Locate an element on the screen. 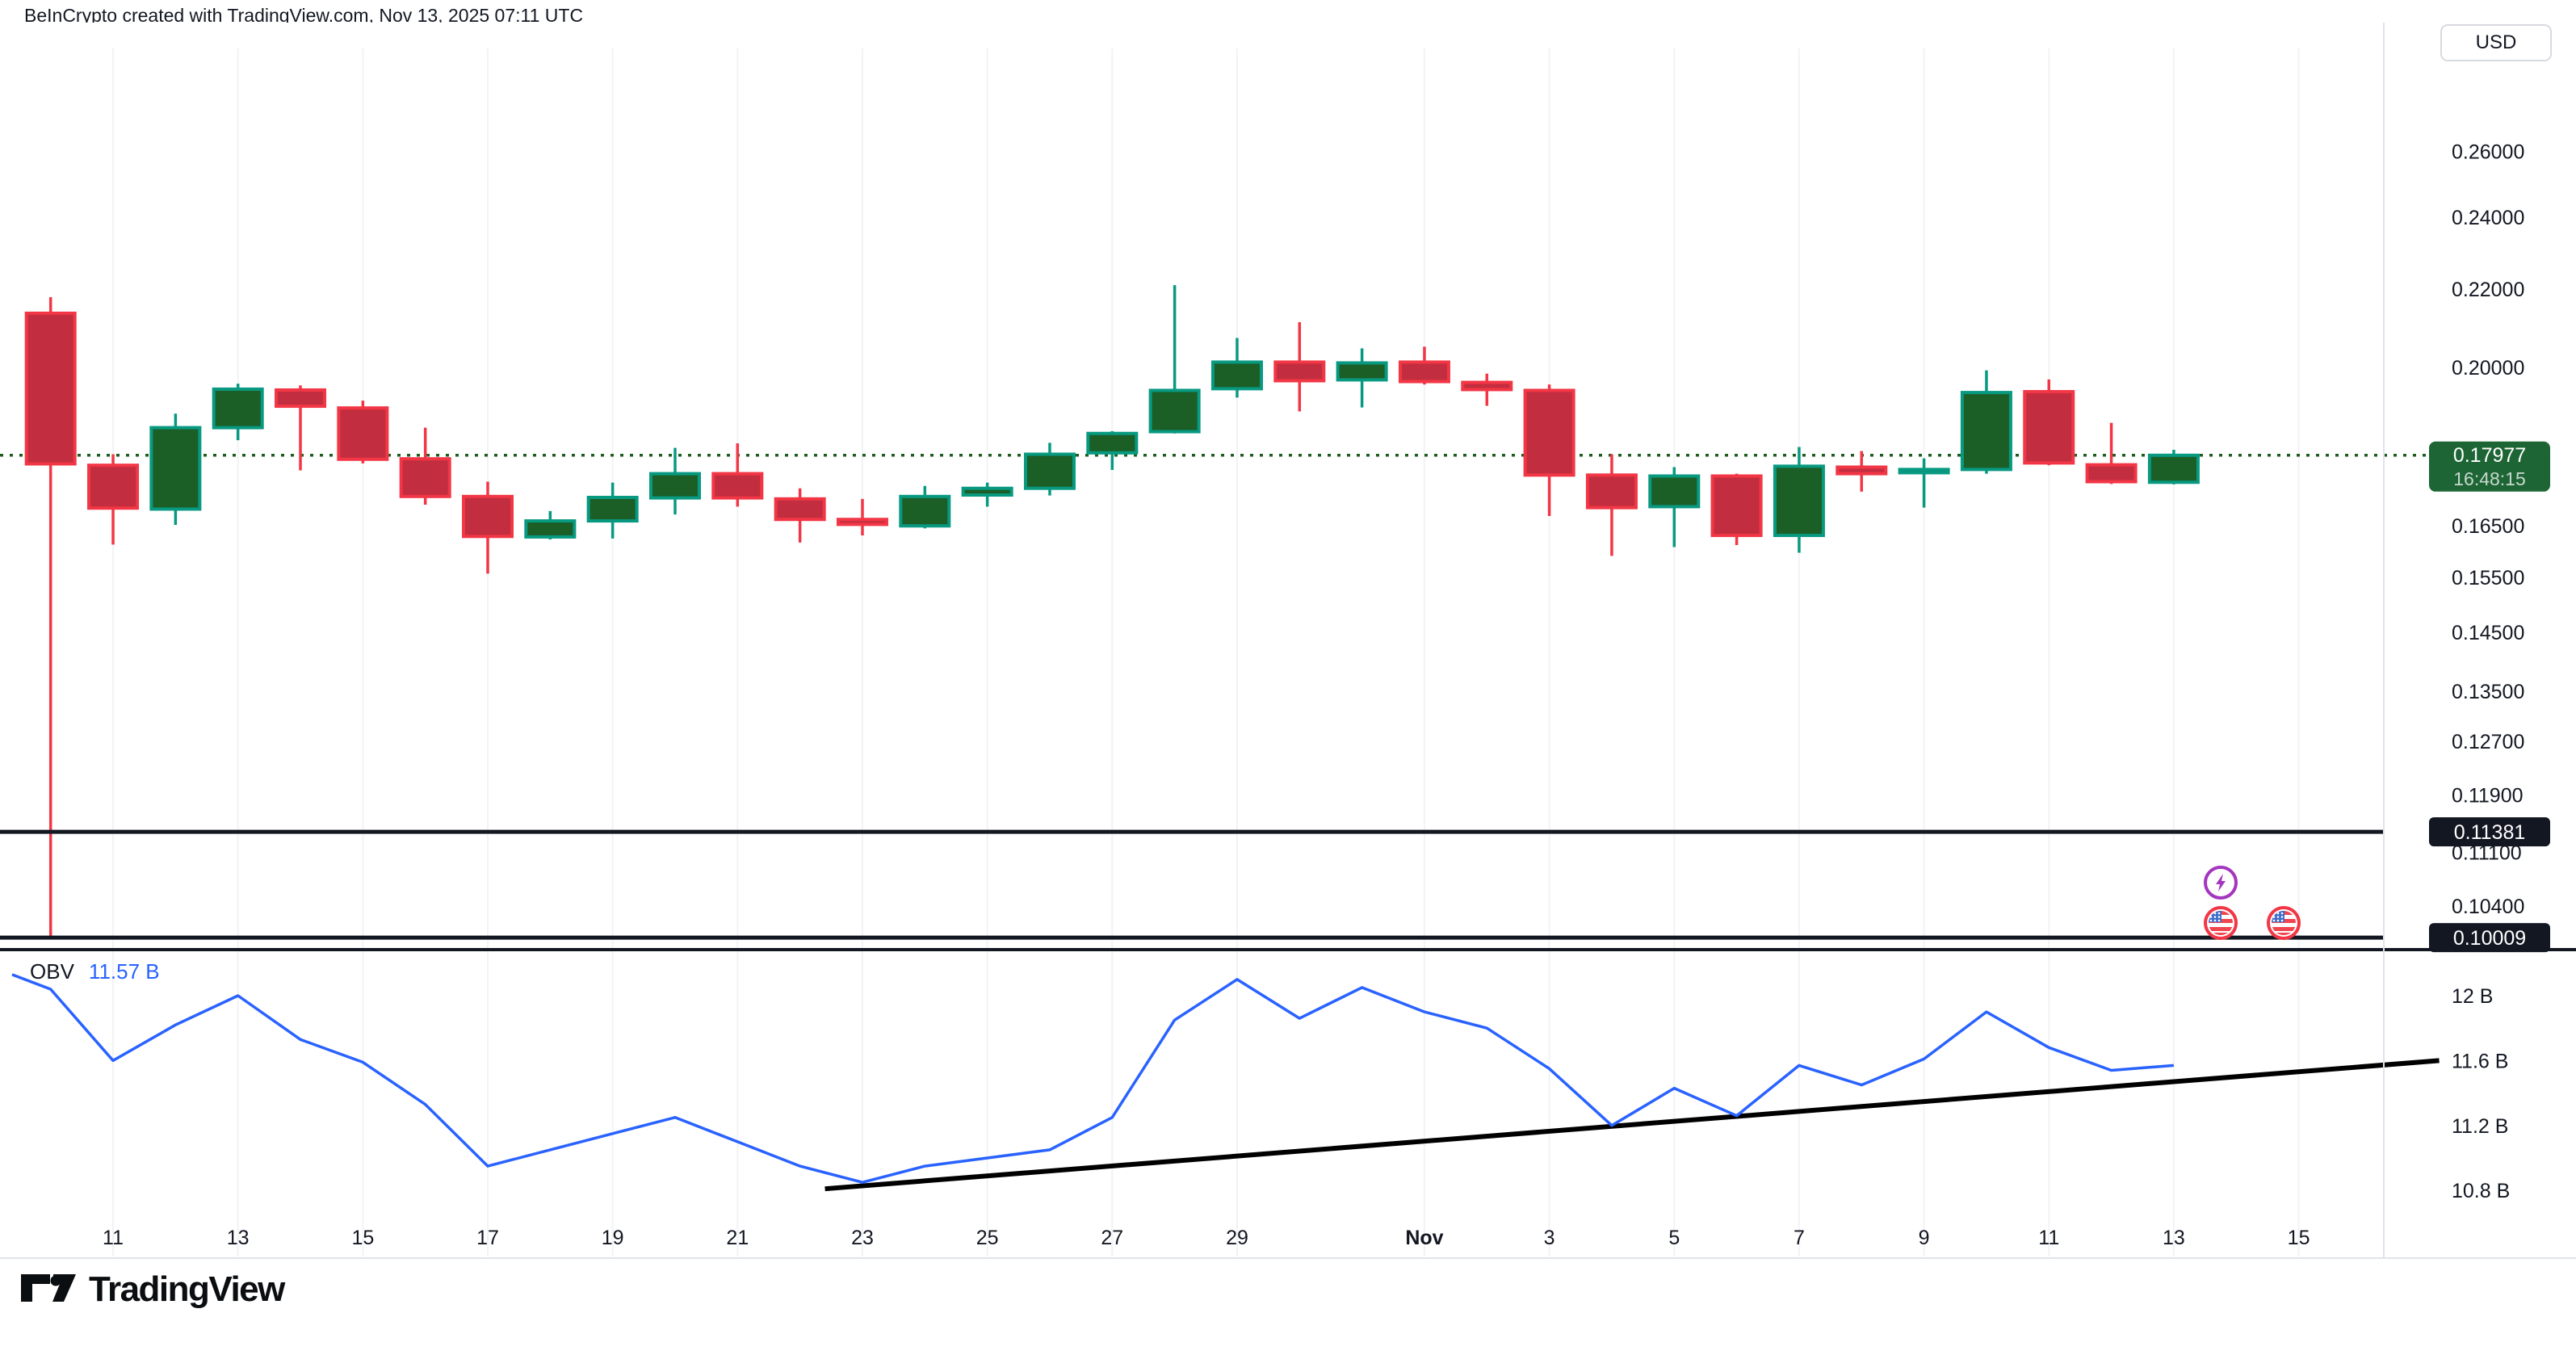 The height and width of the screenshot is (1355, 2576). price-tick-label: 0.26000 is located at coordinates (2488, 152).